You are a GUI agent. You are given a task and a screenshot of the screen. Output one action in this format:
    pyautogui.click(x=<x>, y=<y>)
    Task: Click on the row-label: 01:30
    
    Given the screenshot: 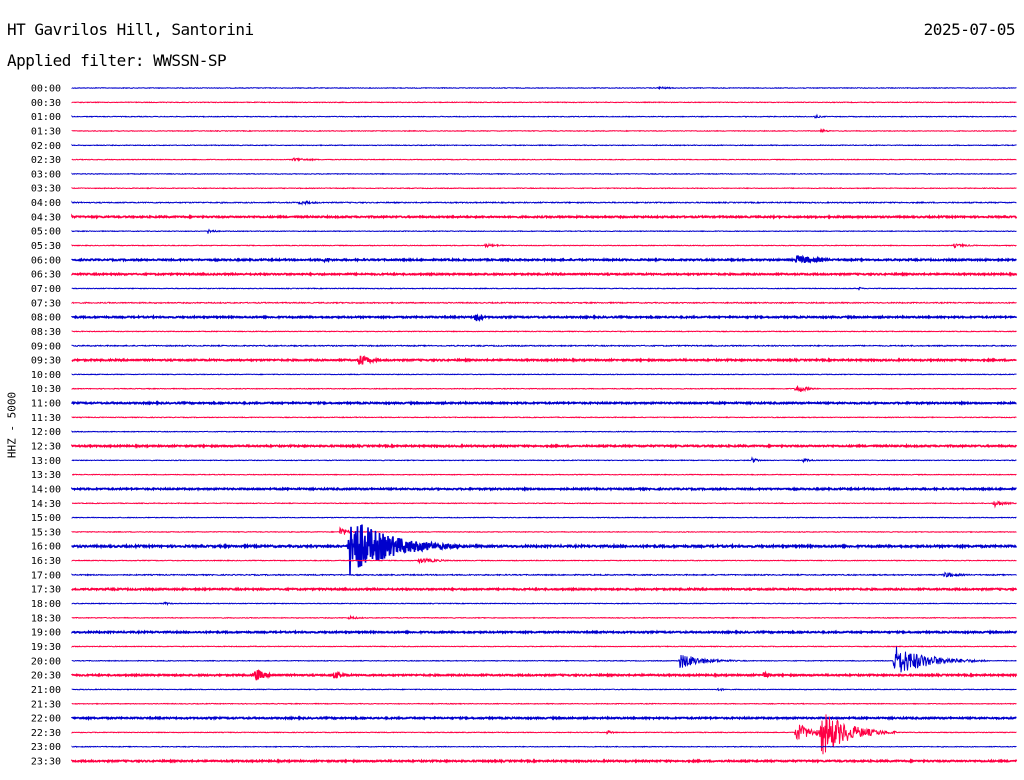 What is the action you would take?
    pyautogui.click(x=46, y=131)
    